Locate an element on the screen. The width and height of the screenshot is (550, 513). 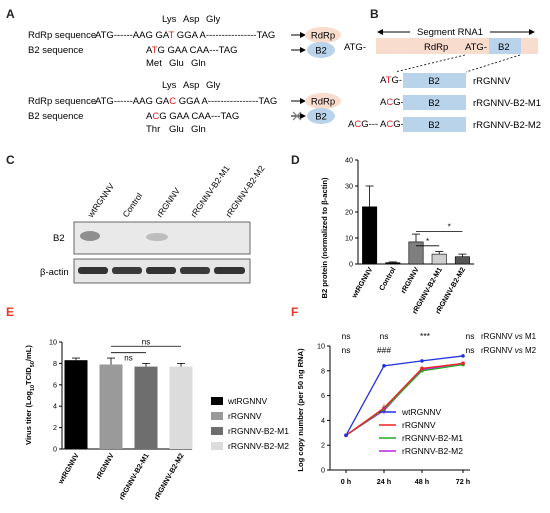
y-tick-label: 30 is located at coordinates (349, 186).